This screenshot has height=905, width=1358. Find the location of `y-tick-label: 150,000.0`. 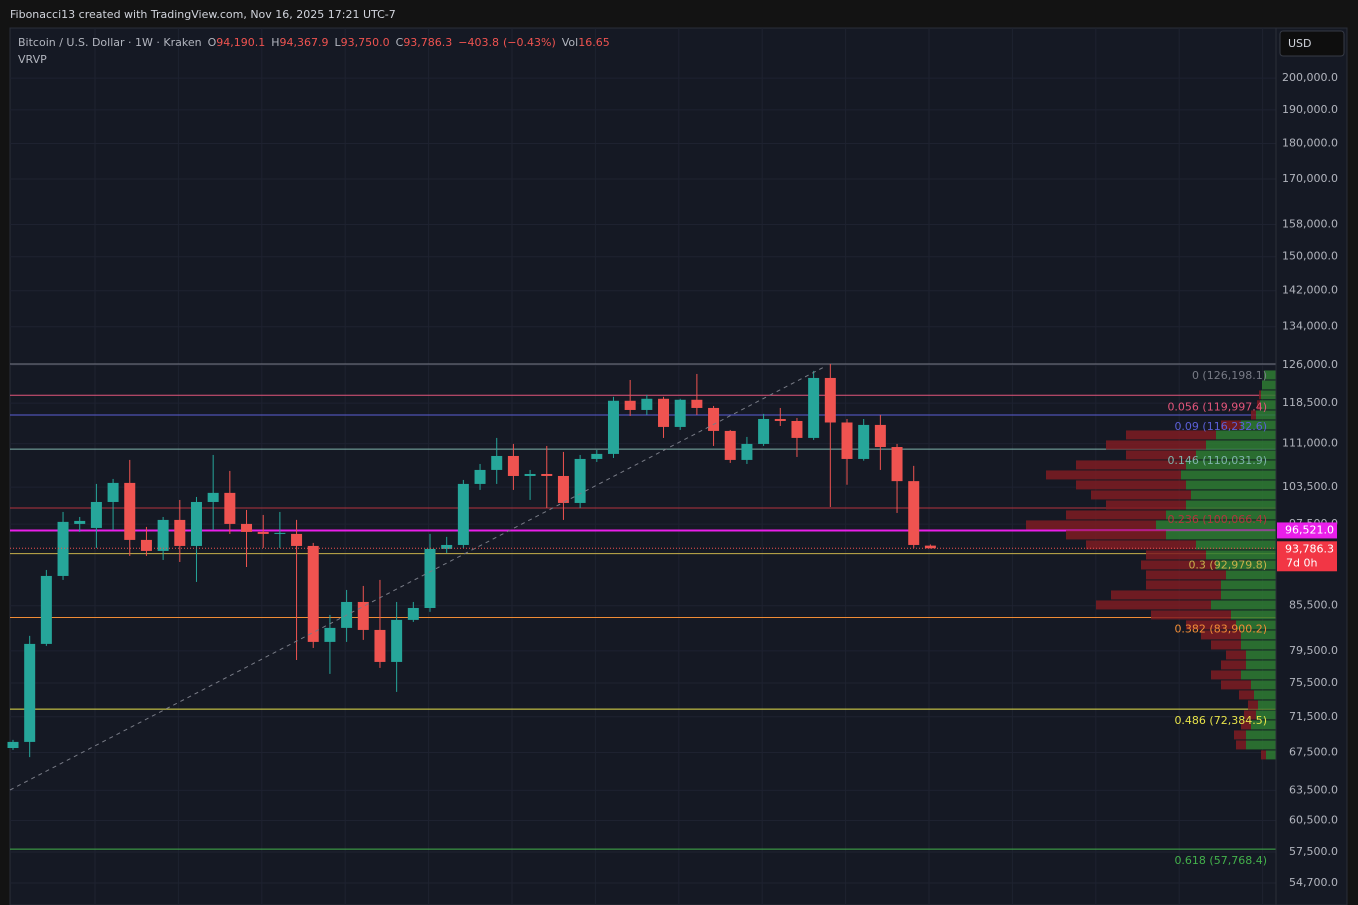

y-tick-label: 150,000.0 is located at coordinates (1310, 256).